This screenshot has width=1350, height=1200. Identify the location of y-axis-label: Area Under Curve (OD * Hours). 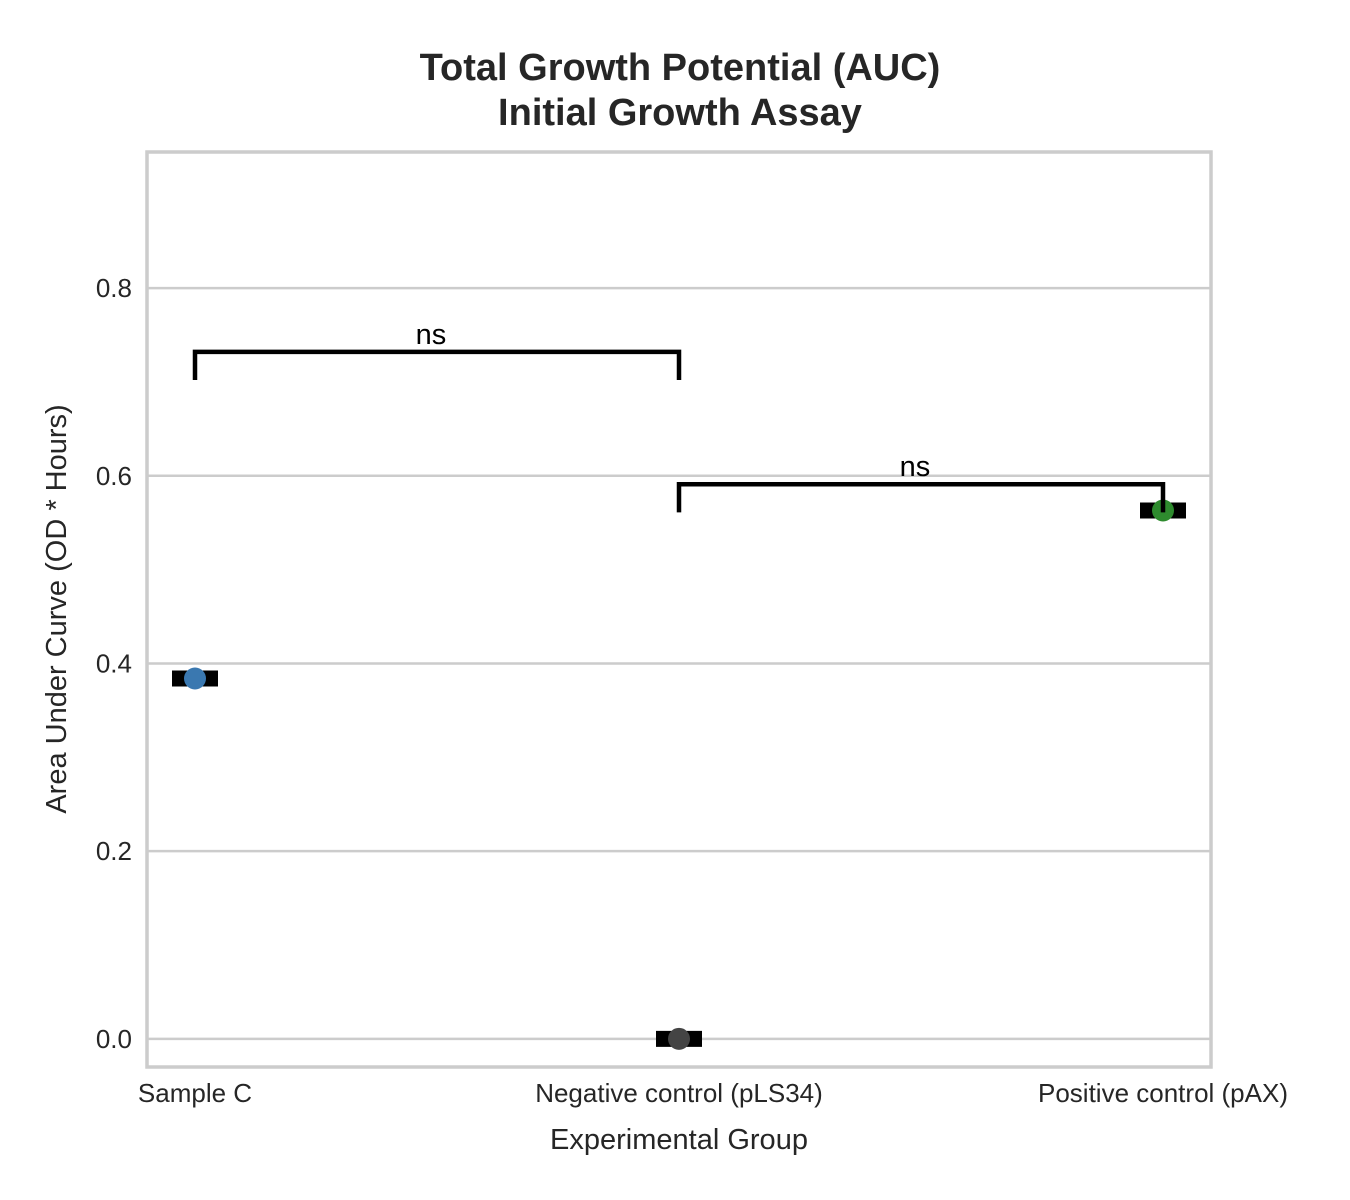
(57, 608).